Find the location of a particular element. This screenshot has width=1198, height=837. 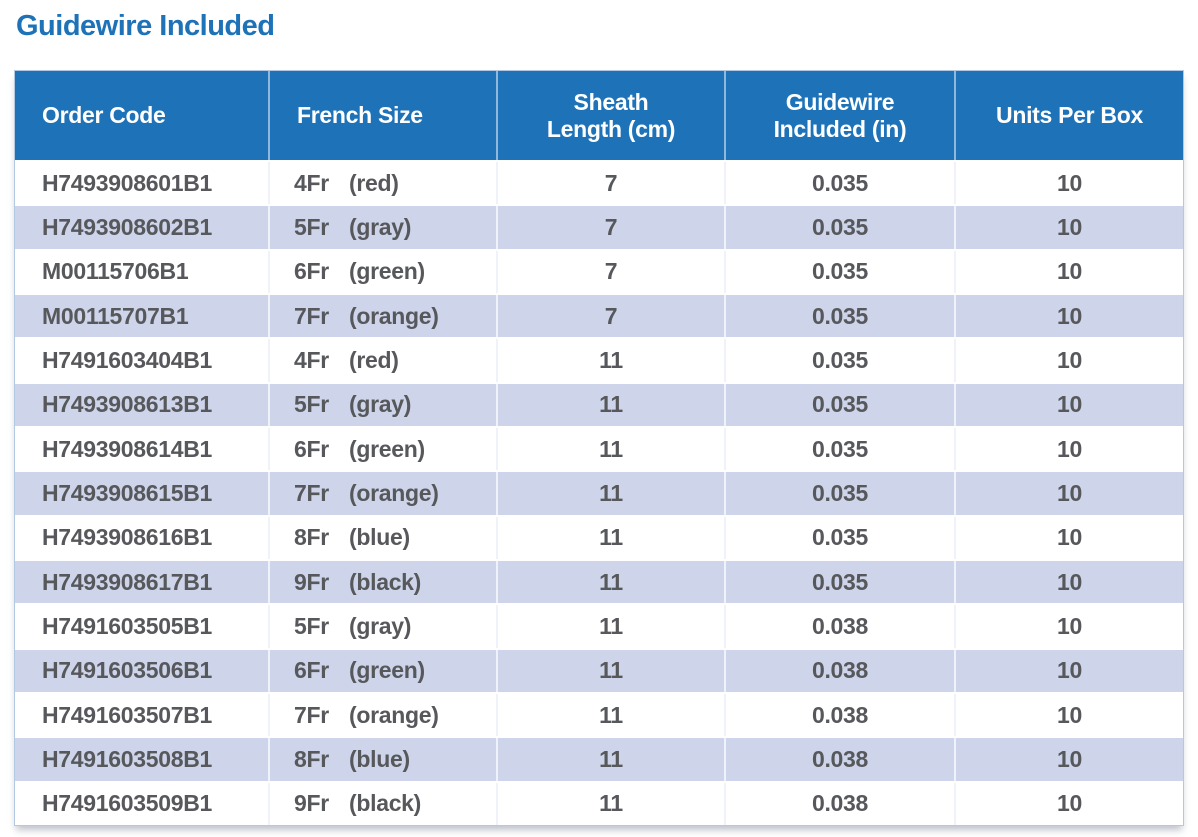

cell-order-code: H7493908616B1 is located at coordinates (127, 537).